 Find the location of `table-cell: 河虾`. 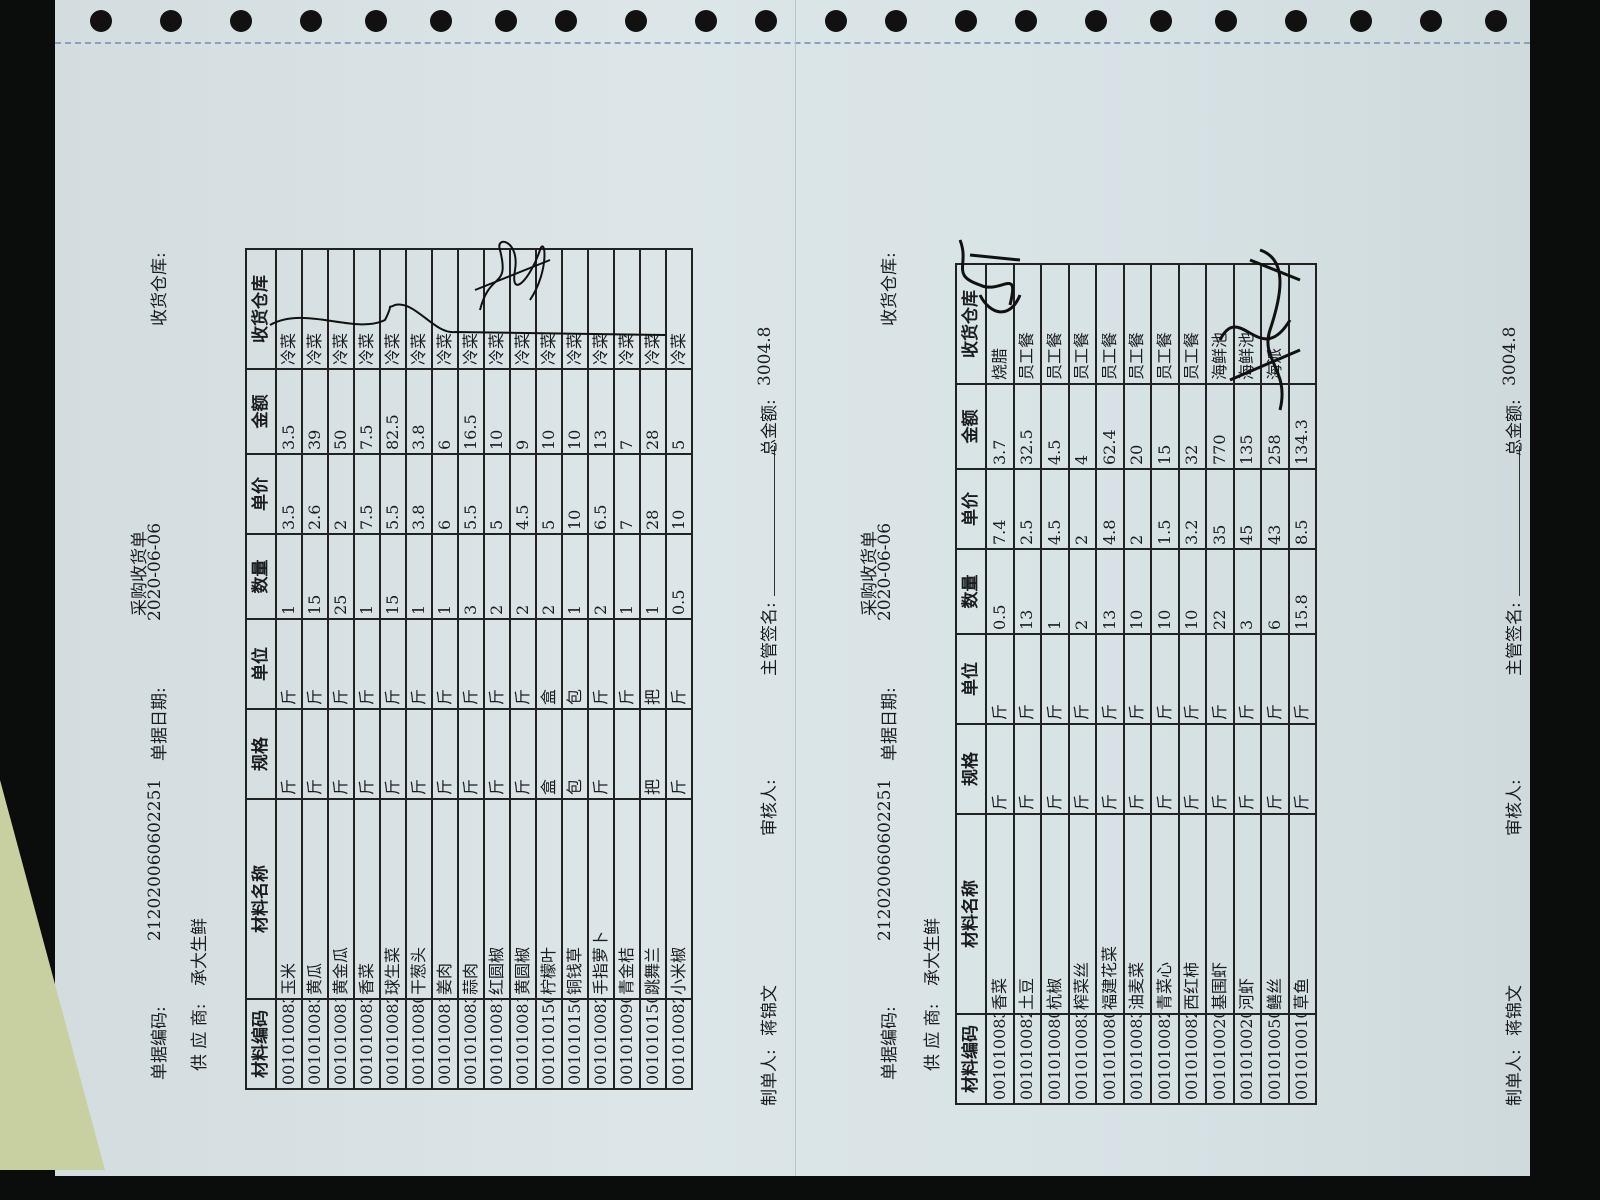

table-cell: 河虾 is located at coordinates (1247, 914).